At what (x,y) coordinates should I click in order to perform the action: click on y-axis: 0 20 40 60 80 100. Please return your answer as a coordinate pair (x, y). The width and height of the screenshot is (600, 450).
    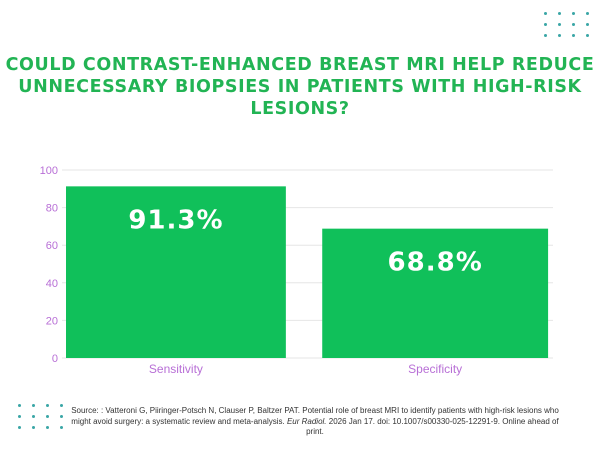
    Looking at the image, I should click on (49, 265).